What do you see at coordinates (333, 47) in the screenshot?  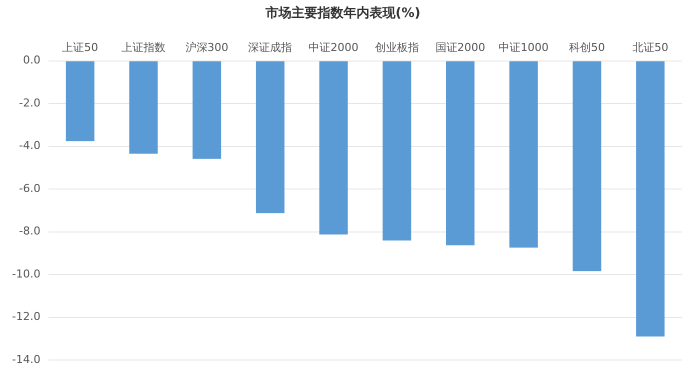 I see `x-tick-label: 中证2000` at bounding box center [333, 47].